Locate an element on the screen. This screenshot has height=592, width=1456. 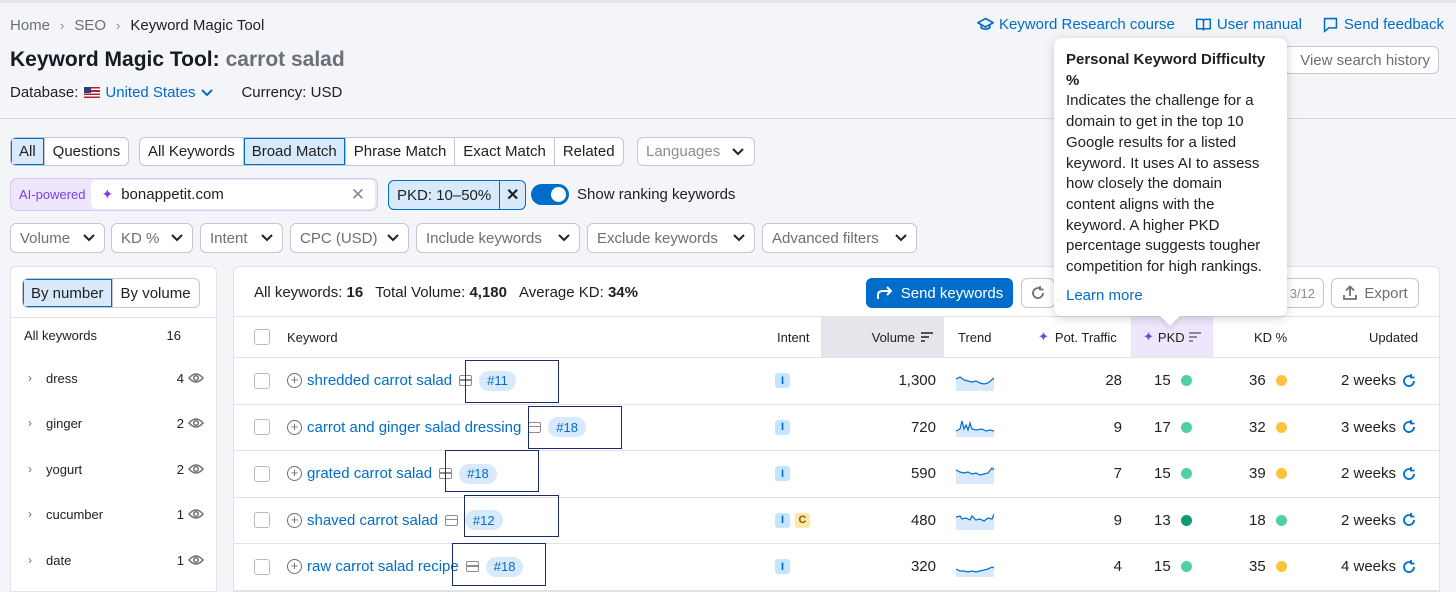
refresh-button is located at coordinates (1038, 293).